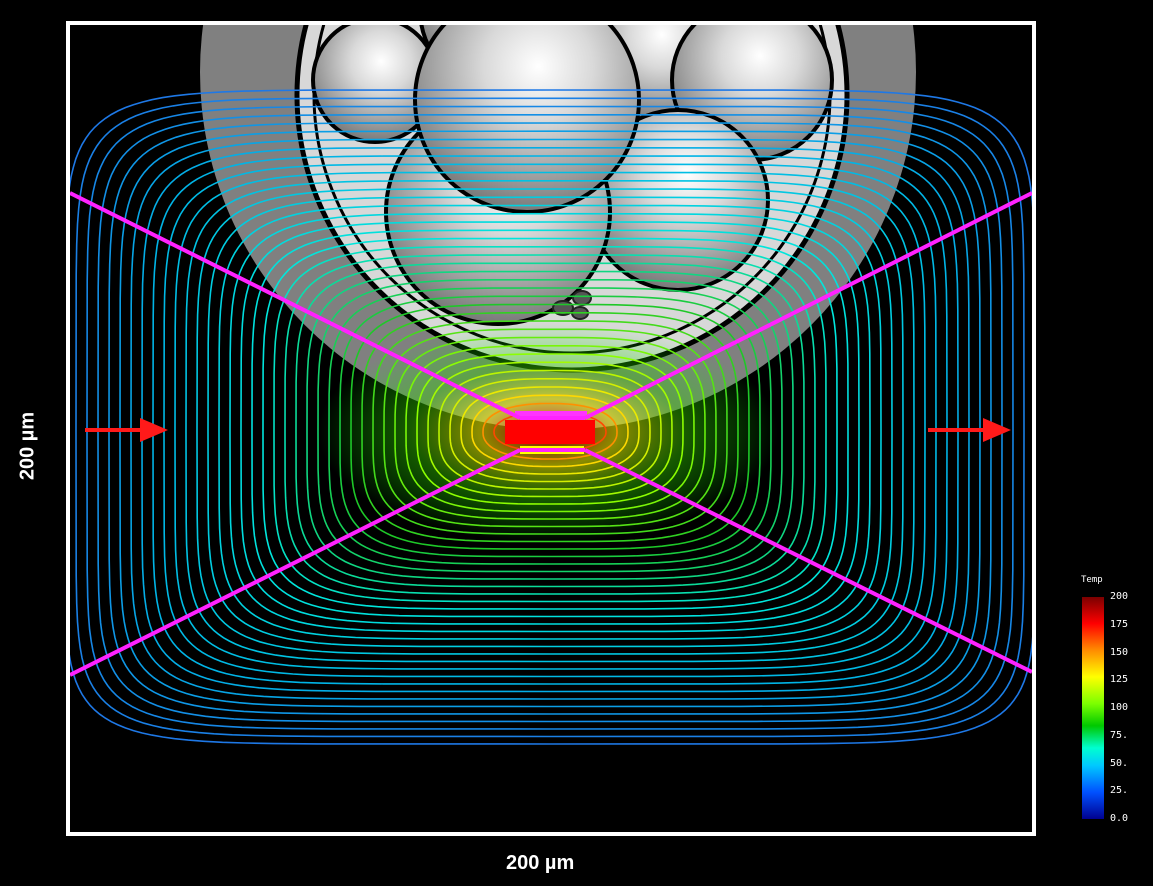 The height and width of the screenshot is (886, 1153). Describe the element at coordinates (540, 863) in the screenshot. I see `x-axis-label: 200 µm` at that location.